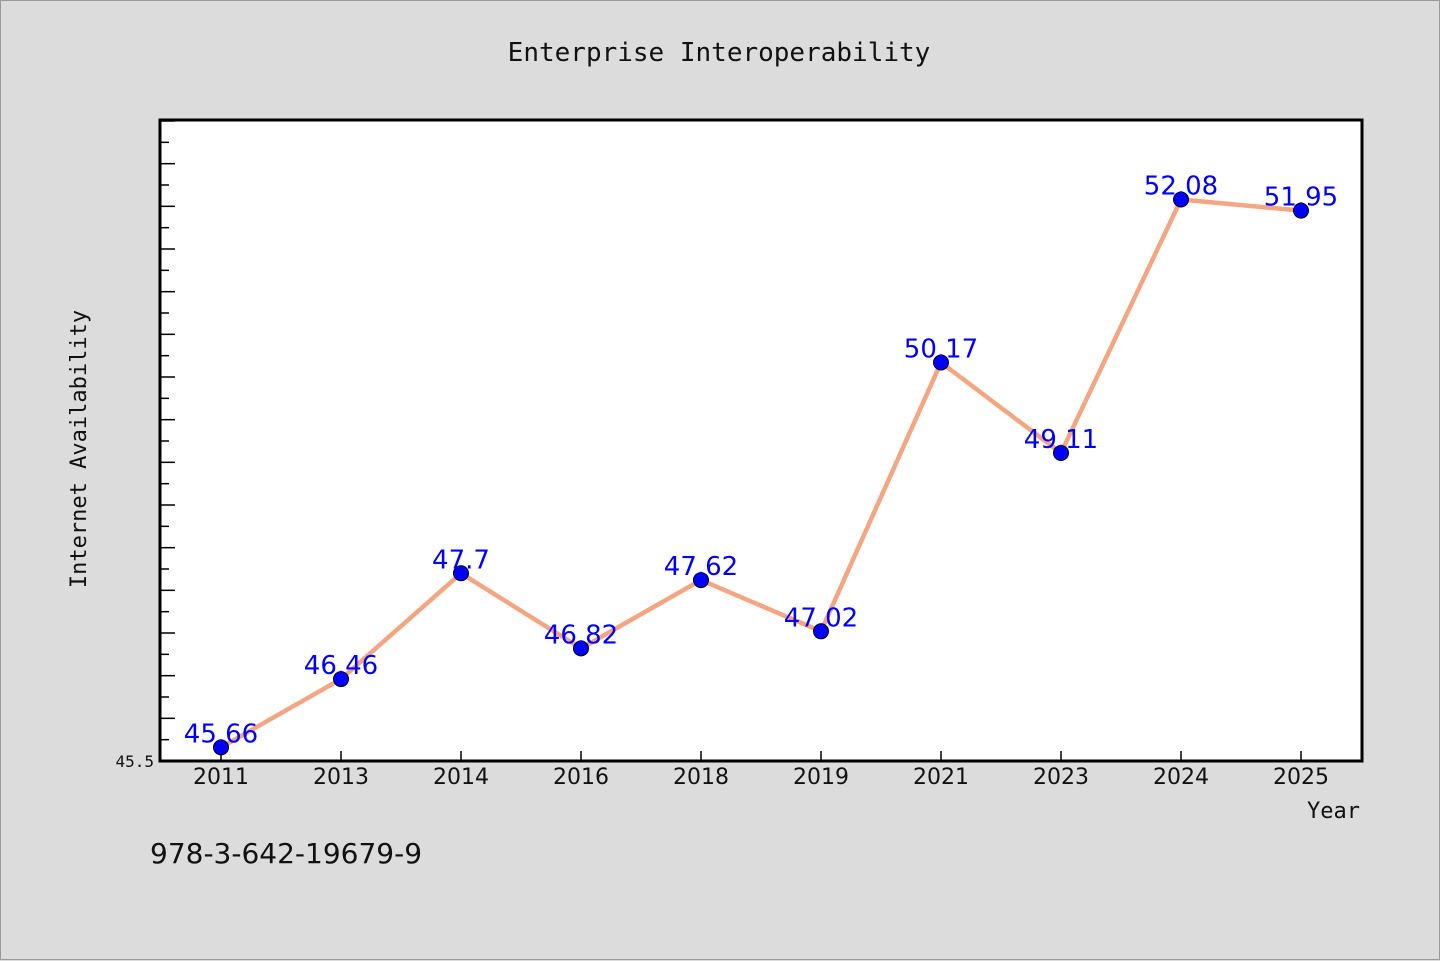 This screenshot has height=961, width=1440. I want to click on x-tick-label: 2025, so click(1301, 777).